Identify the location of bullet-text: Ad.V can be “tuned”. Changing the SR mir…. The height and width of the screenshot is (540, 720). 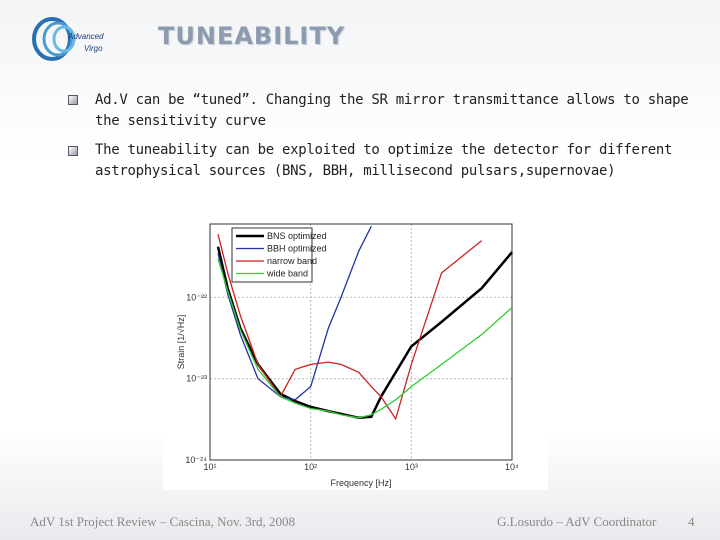
(392, 110).